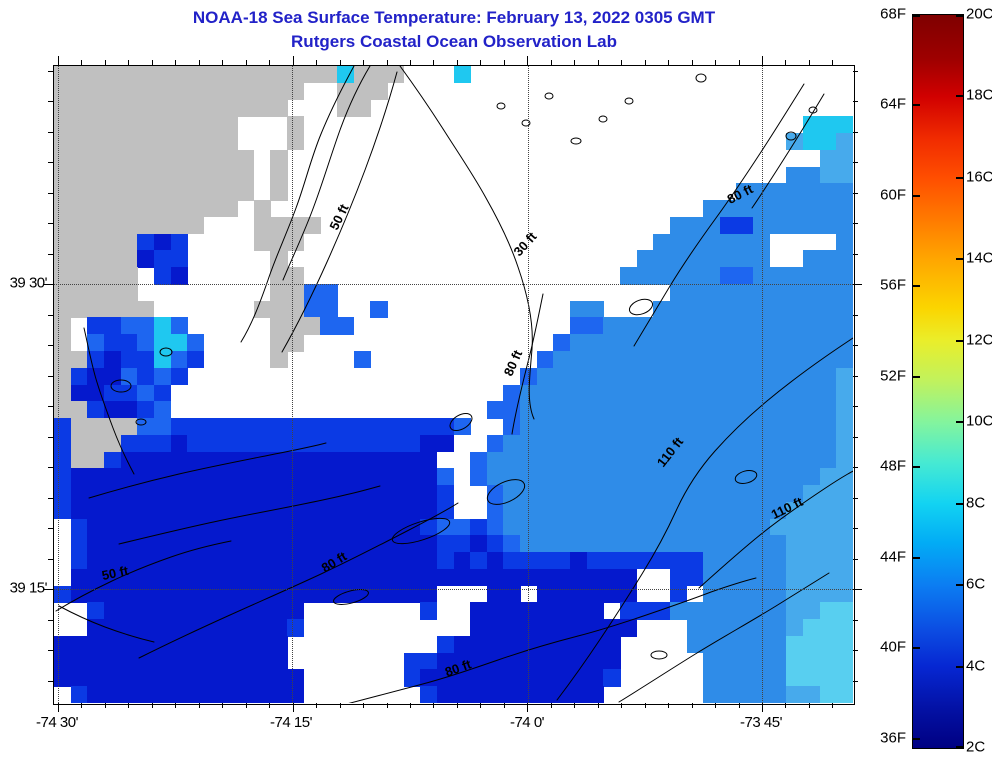 The width and height of the screenshot is (992, 761). I want to click on graticule-line, so click(292, 384).